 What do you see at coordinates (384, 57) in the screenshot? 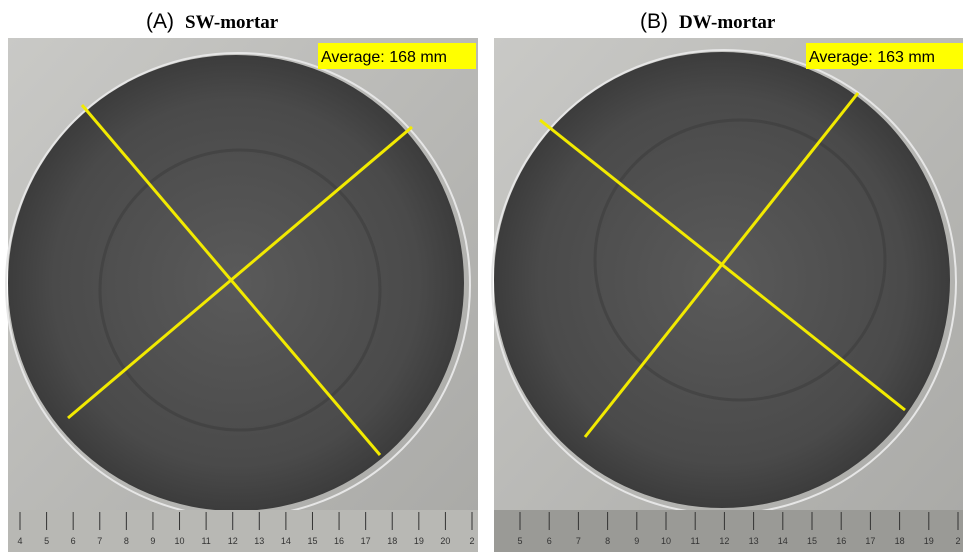
I see `annotation: Average: 168 mm` at bounding box center [384, 57].